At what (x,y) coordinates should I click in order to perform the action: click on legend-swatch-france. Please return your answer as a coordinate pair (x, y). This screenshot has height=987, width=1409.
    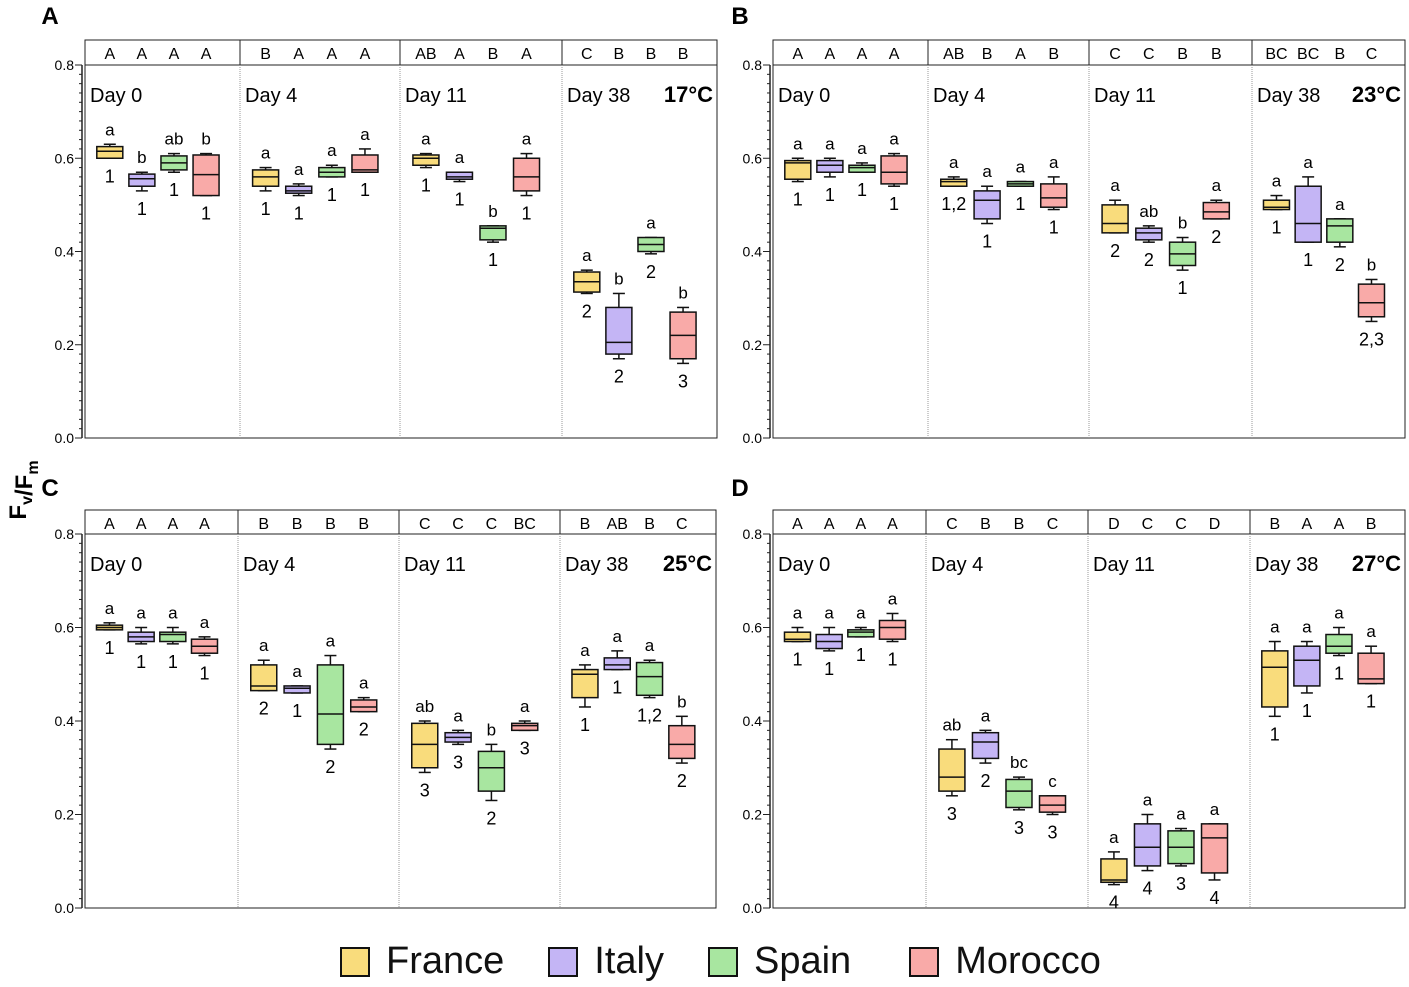
    Looking at the image, I should click on (355, 961).